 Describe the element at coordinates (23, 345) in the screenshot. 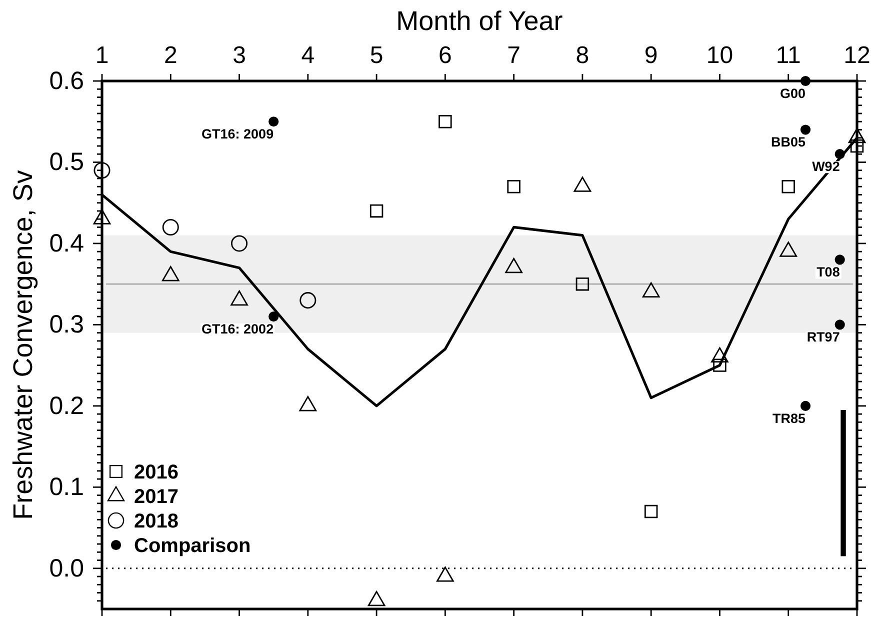

I see `y-axis-title: Freshwater Convergence, Sv` at that location.